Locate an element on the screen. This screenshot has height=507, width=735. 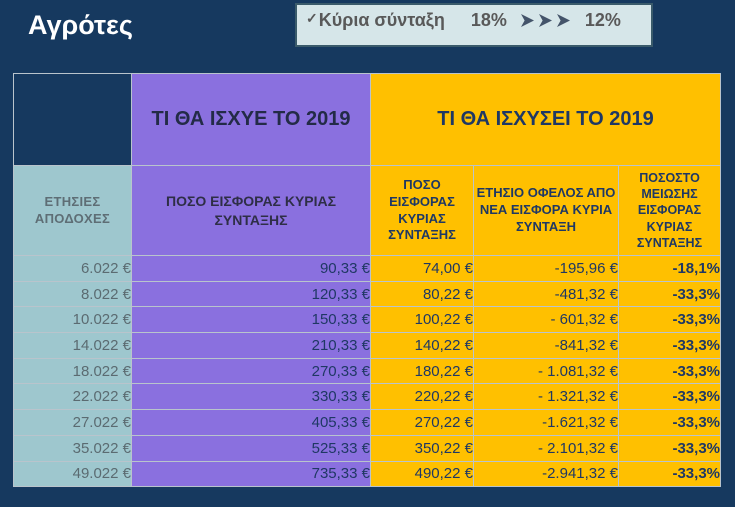
new-contribution-cell: 74,00 € is located at coordinates (422, 268).